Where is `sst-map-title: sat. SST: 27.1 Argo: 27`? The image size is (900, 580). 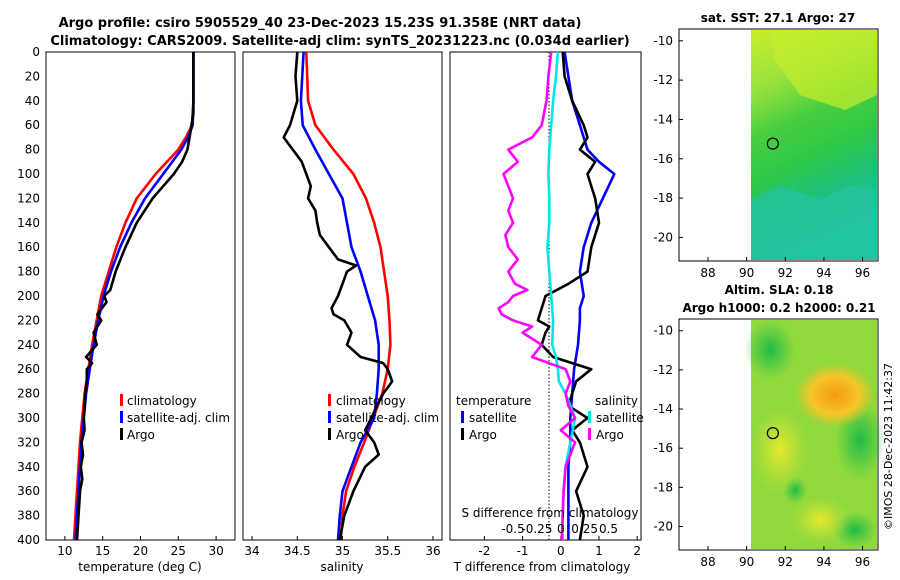 sst-map-title: sat. SST: 27.1 Argo: 27 is located at coordinates (778, 18).